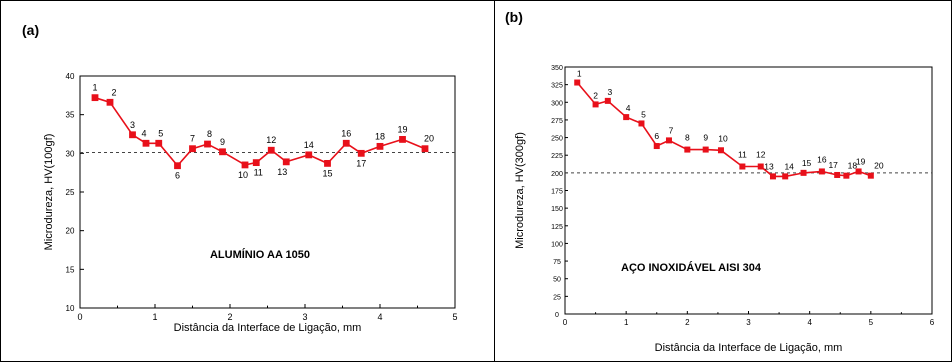 The image size is (952, 362). What do you see at coordinates (70, 308) in the screenshot?
I see `y-tick-label: 10` at bounding box center [70, 308].